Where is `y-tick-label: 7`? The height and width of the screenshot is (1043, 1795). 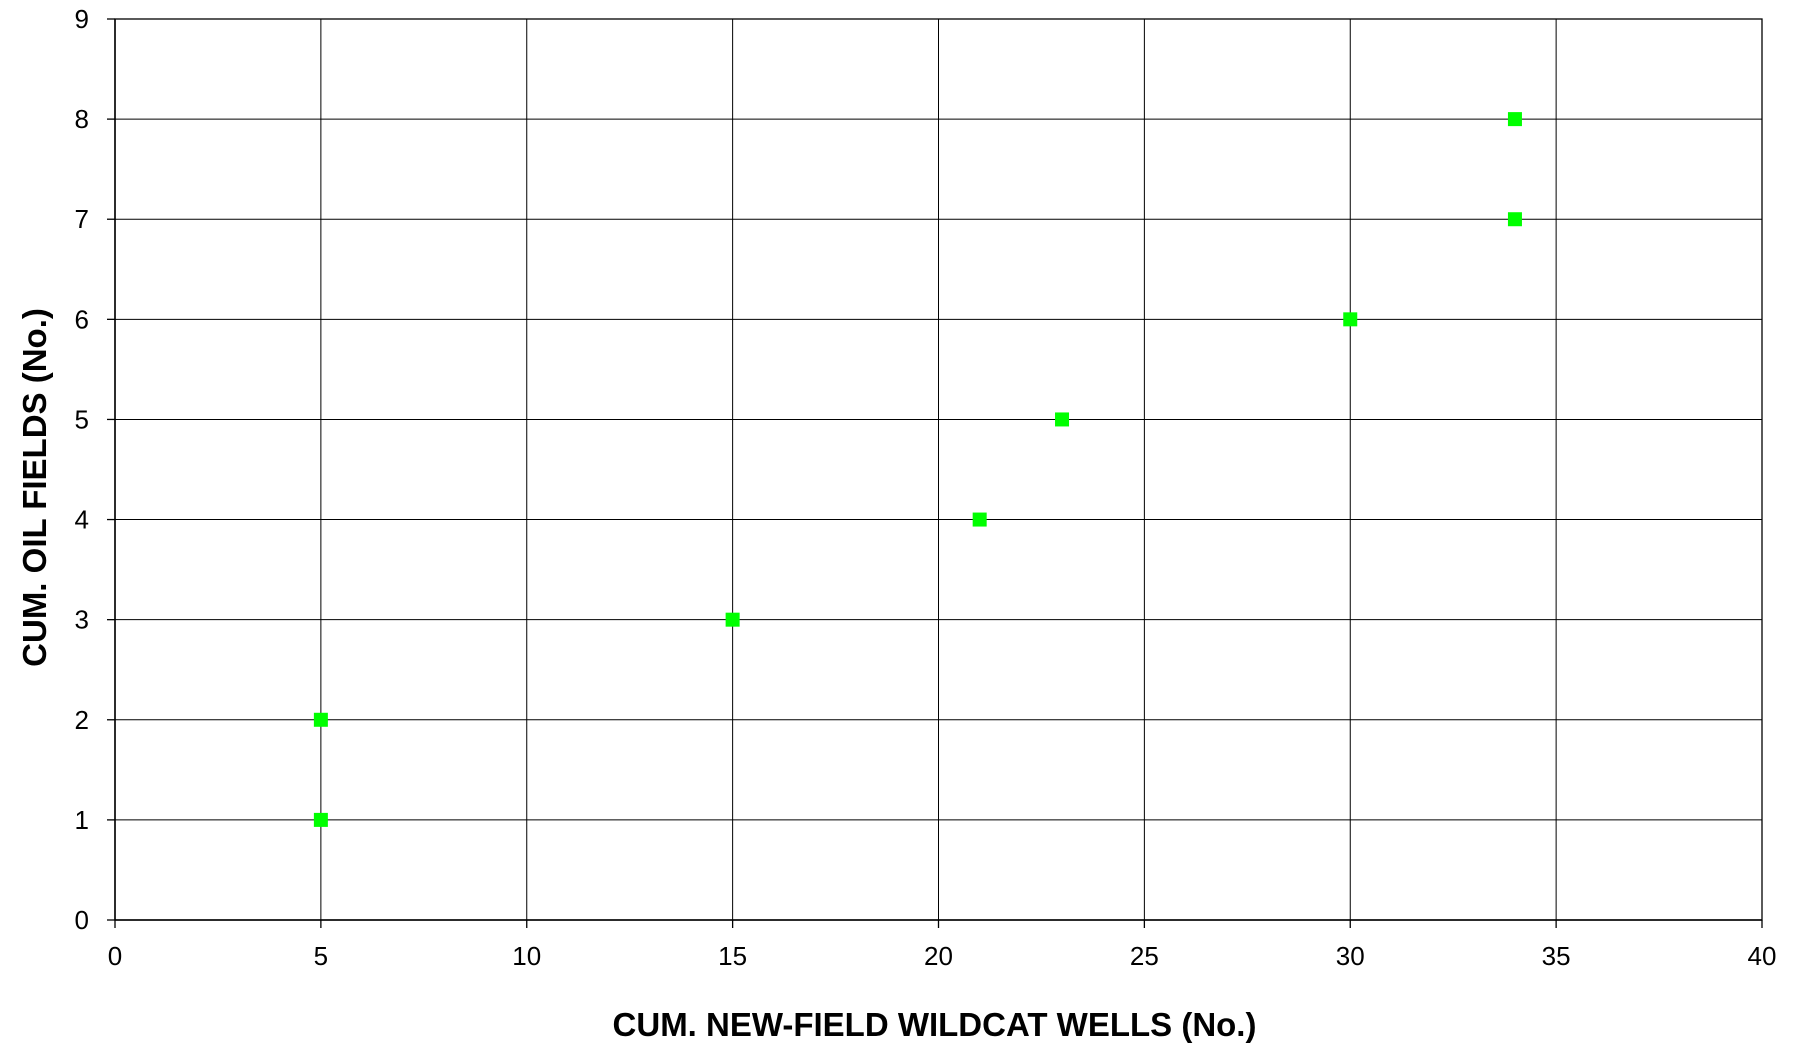 y-tick-label: 7 is located at coordinates (82, 219).